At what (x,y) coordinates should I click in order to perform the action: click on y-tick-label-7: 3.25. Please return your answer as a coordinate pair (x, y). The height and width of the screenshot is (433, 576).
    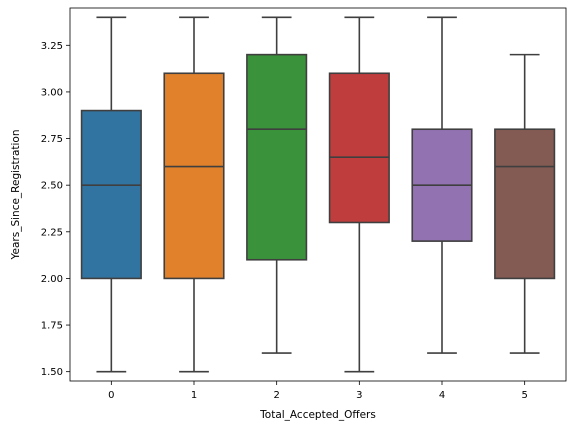
    Looking at the image, I should click on (52, 46).